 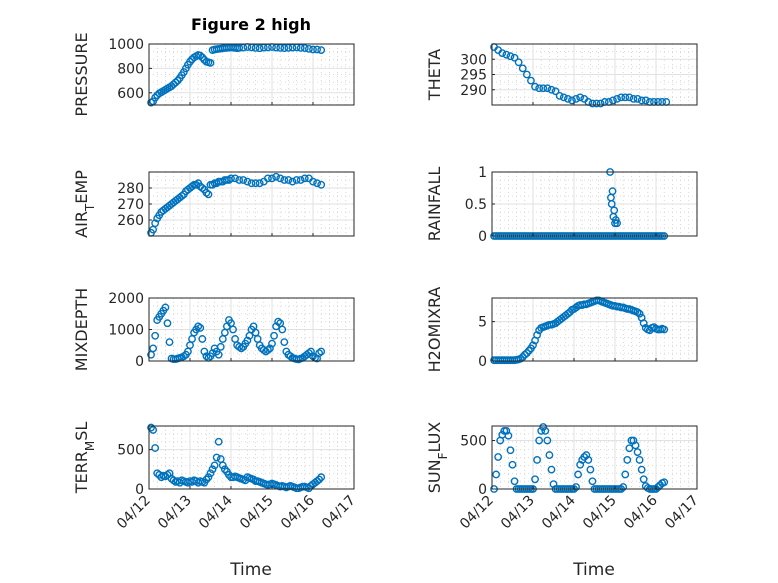 I want to click on y-tick-label: 280, so click(x=130, y=189).